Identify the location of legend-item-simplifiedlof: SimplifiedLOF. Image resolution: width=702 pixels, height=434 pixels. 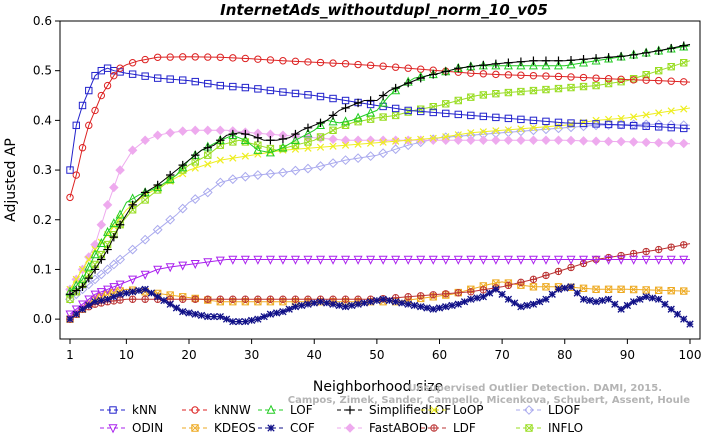
(394, 410).